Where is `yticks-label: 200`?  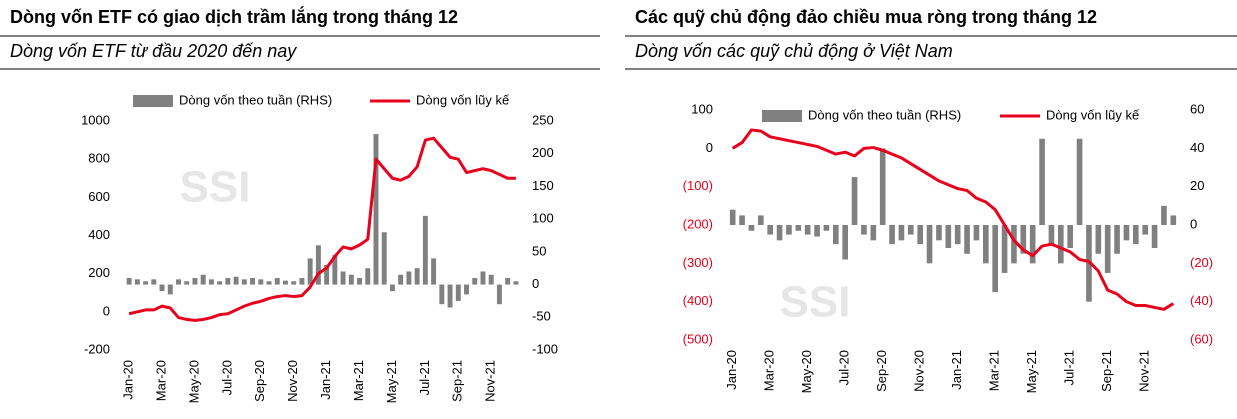
yticks-label: 200 is located at coordinates (99, 272).